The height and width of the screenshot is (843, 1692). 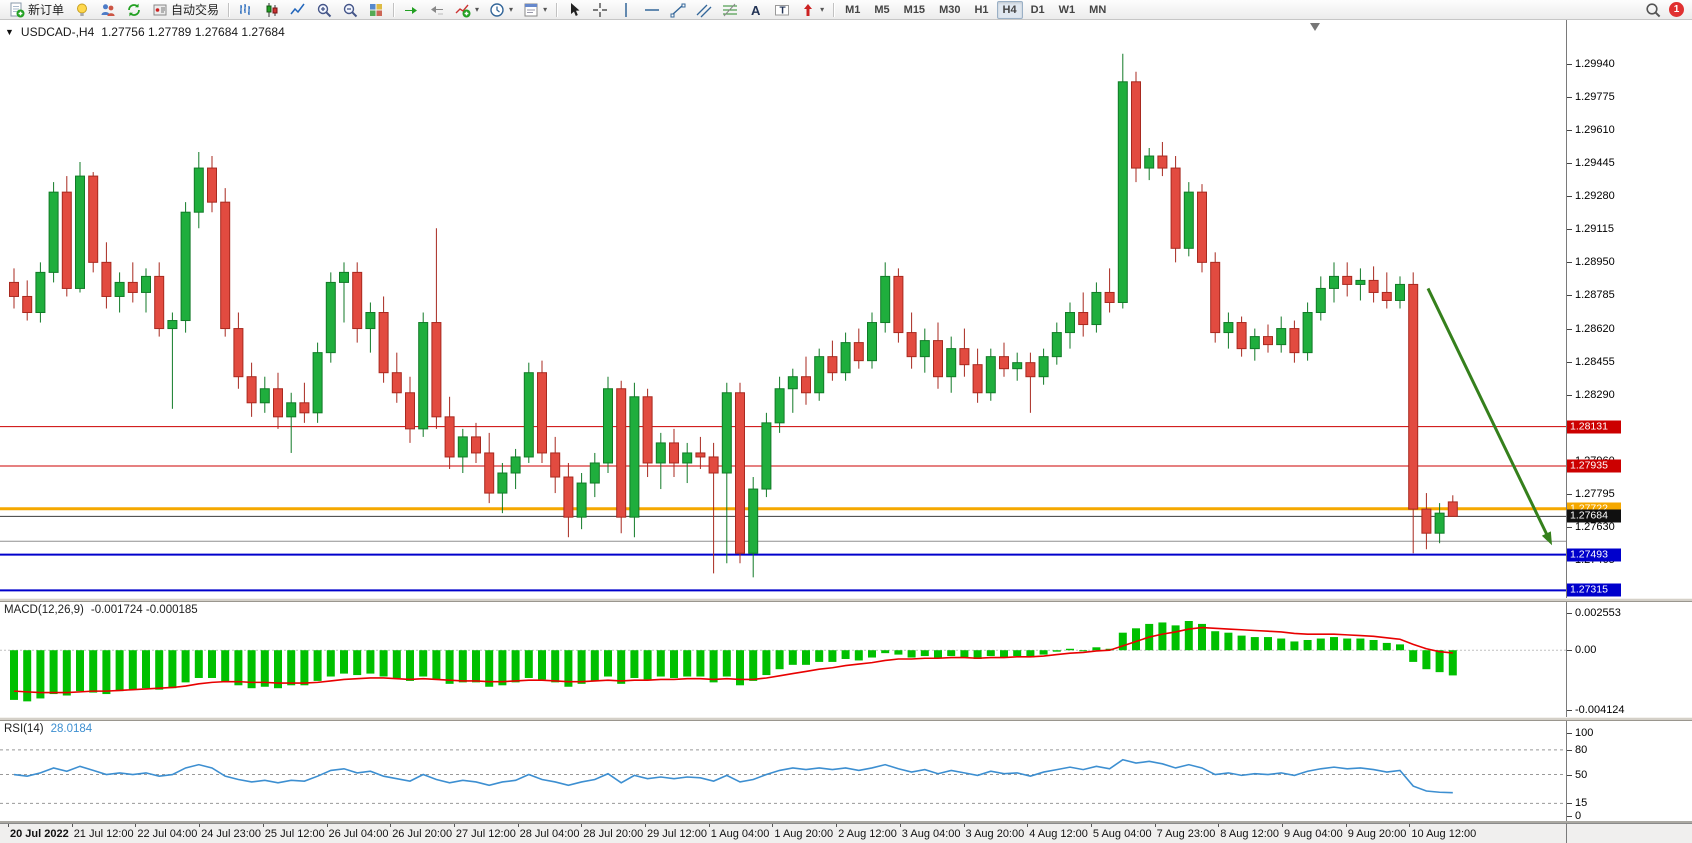 What do you see at coordinates (358, 834) in the screenshot?
I see `time-label: 26 Jul 04:00` at bounding box center [358, 834].